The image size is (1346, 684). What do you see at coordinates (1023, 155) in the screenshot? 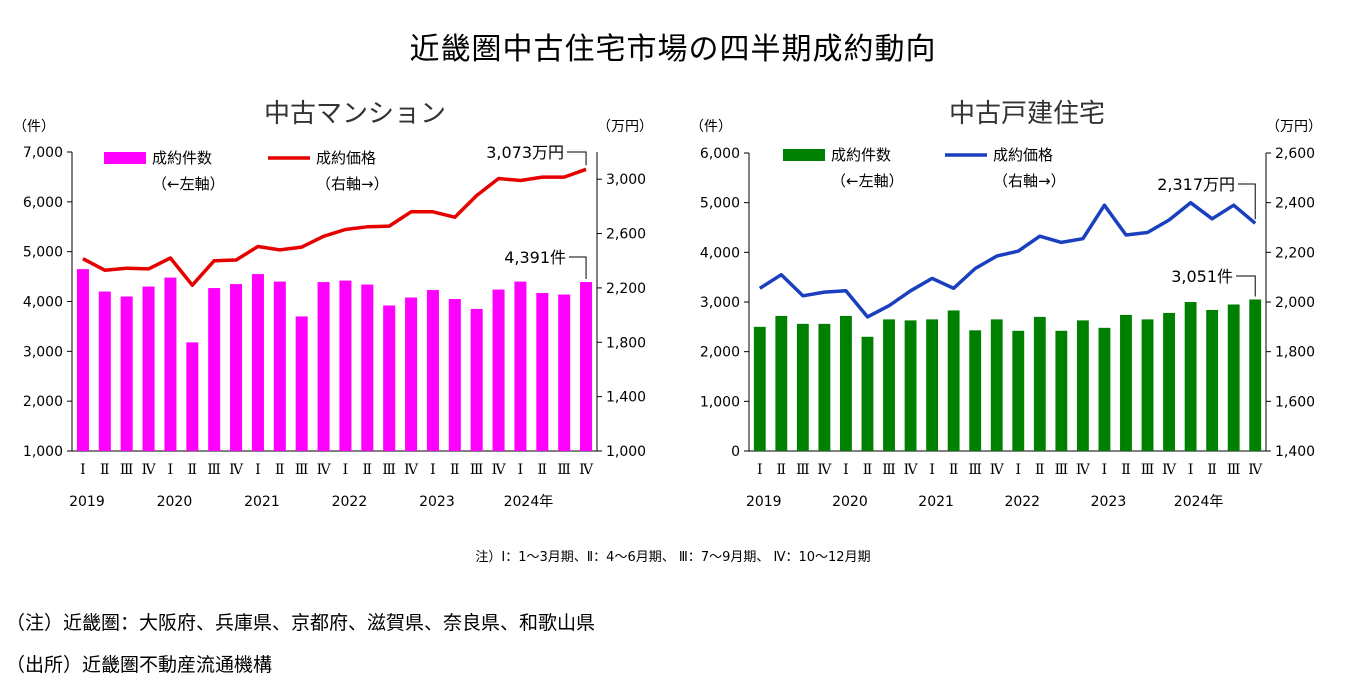
I see `legend-label-price: 成約価格` at bounding box center [1023, 155].